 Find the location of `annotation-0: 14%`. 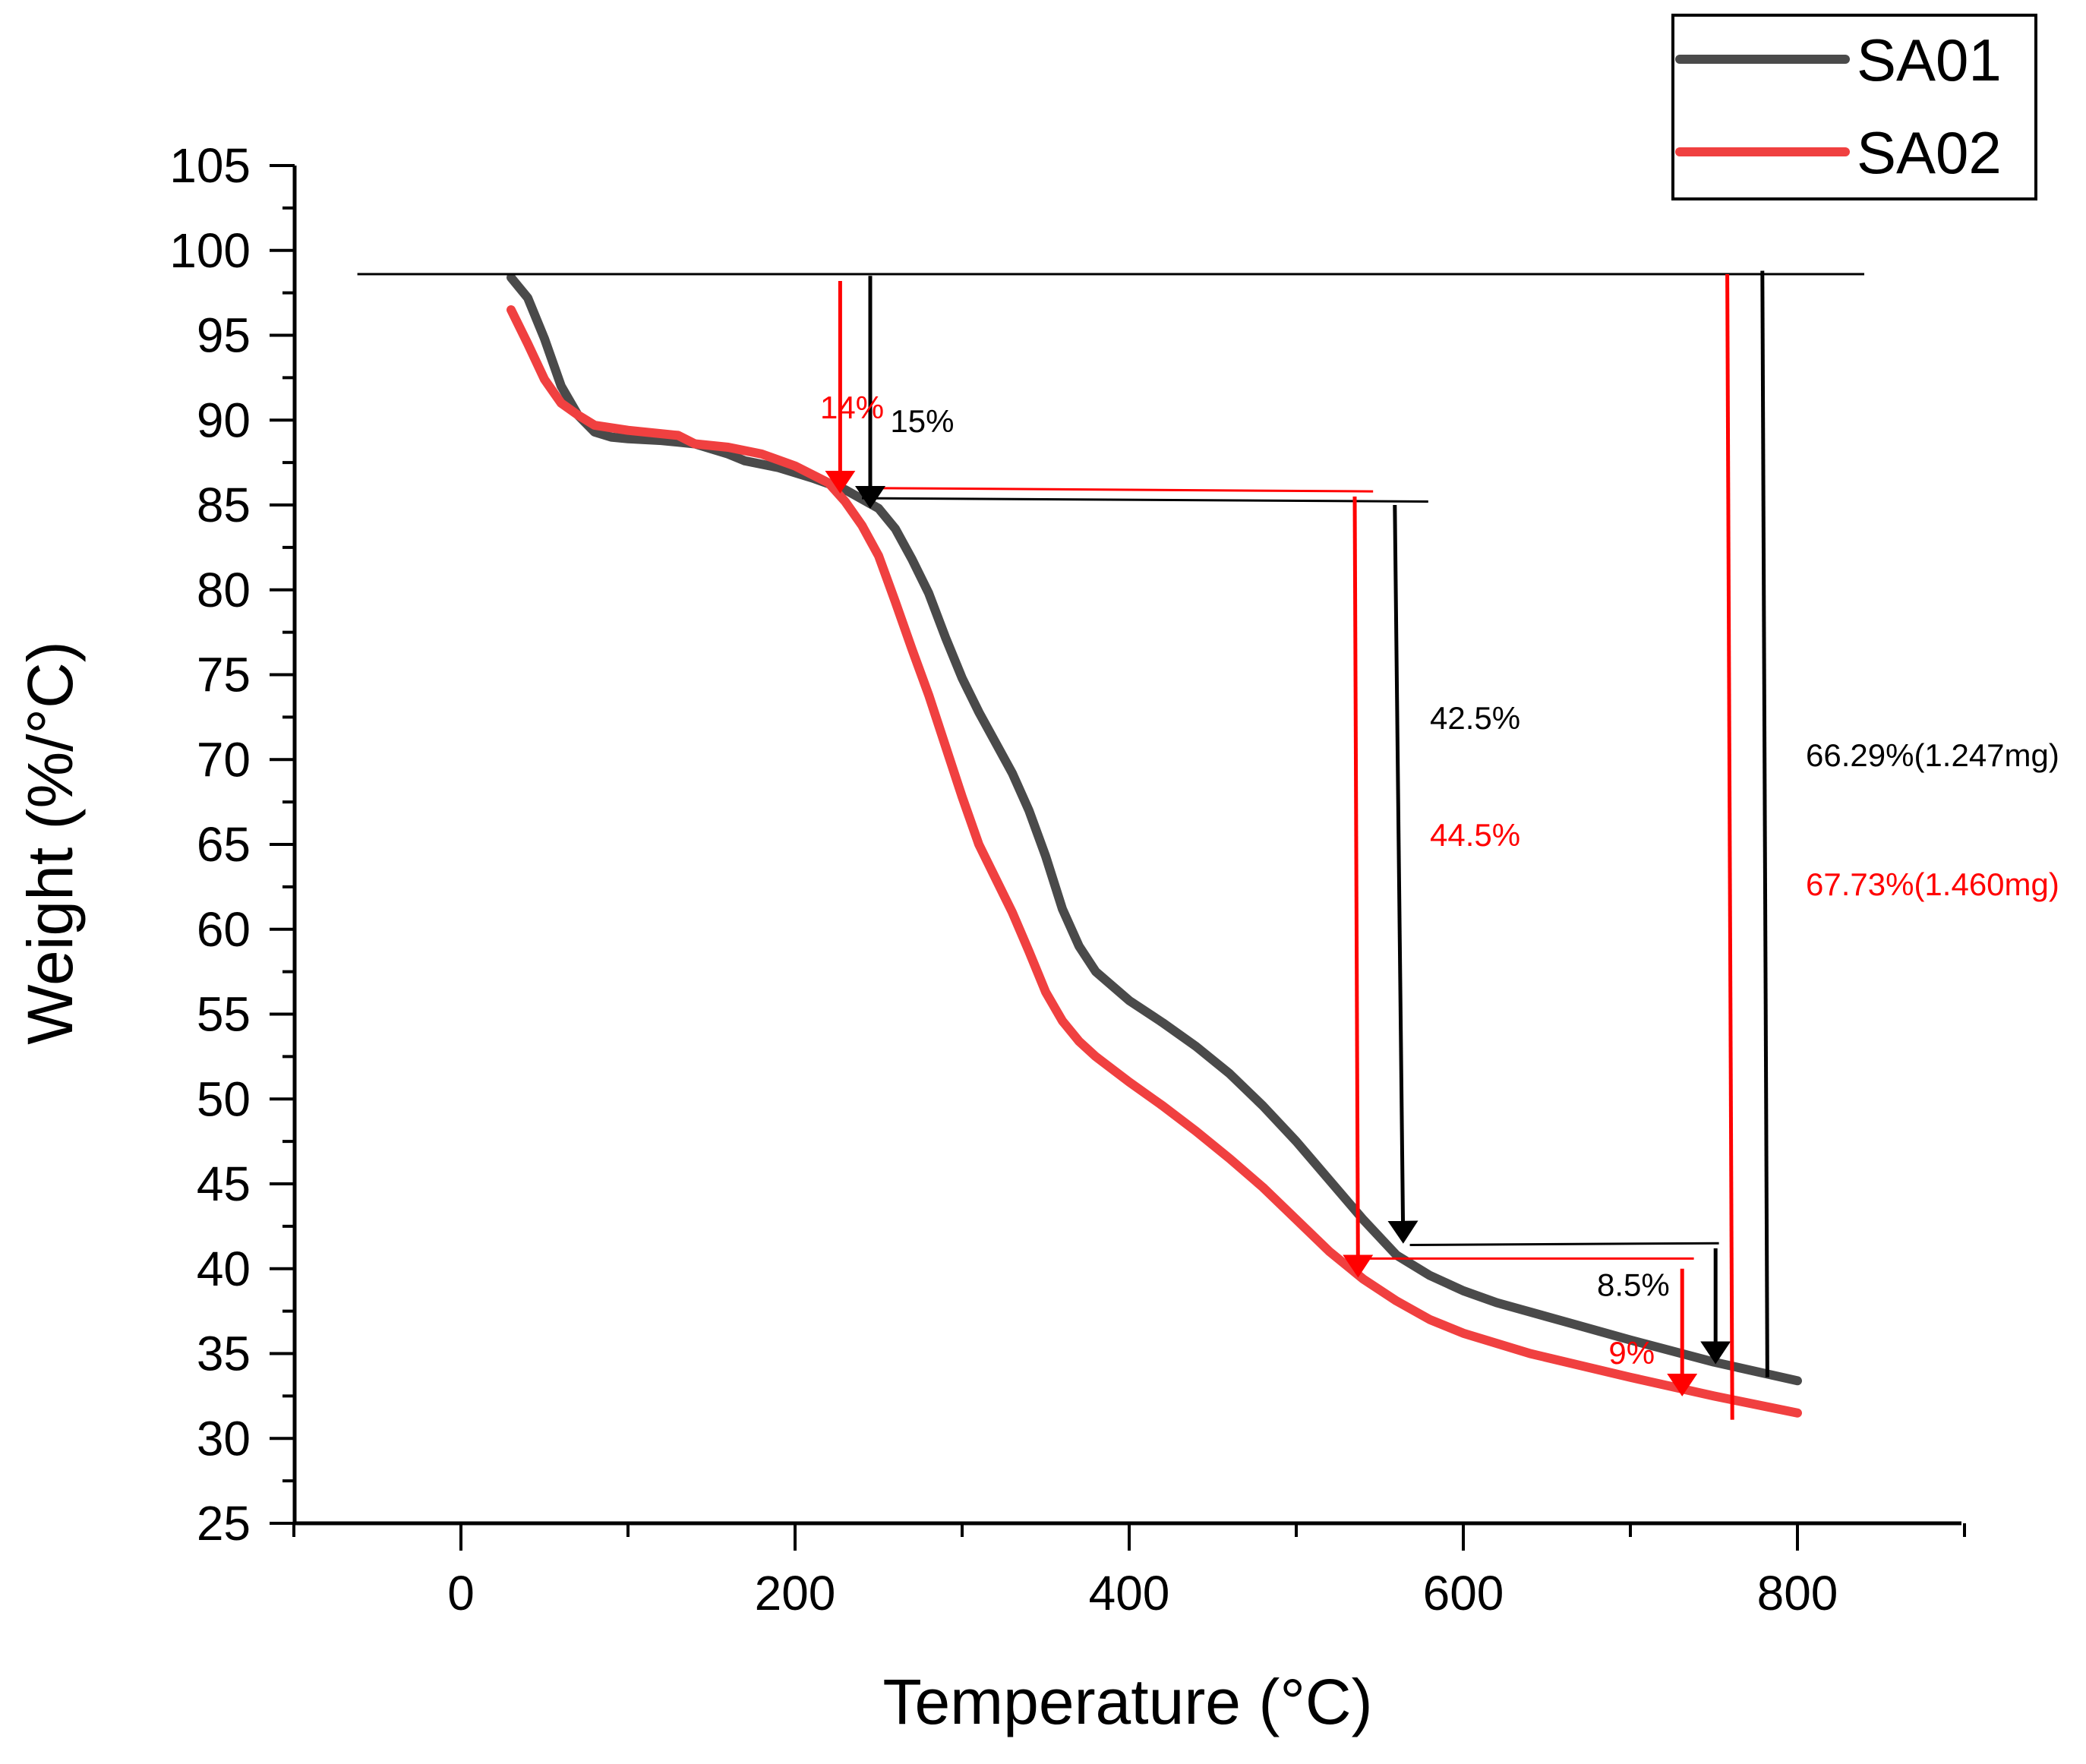

annotation-0: 14% is located at coordinates (852, 407).